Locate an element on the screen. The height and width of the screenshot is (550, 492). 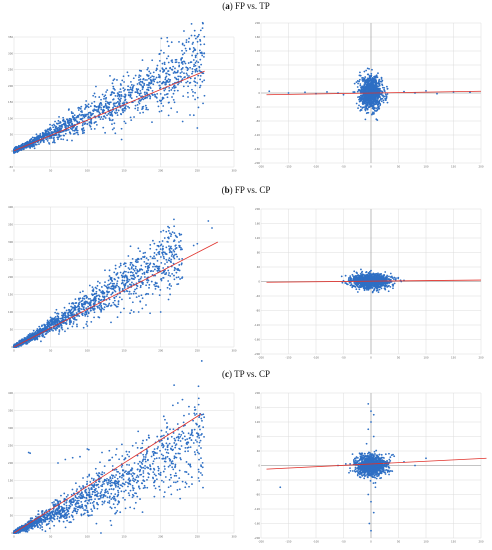
y-tick-label: -50 is located at coordinates (11, 167).